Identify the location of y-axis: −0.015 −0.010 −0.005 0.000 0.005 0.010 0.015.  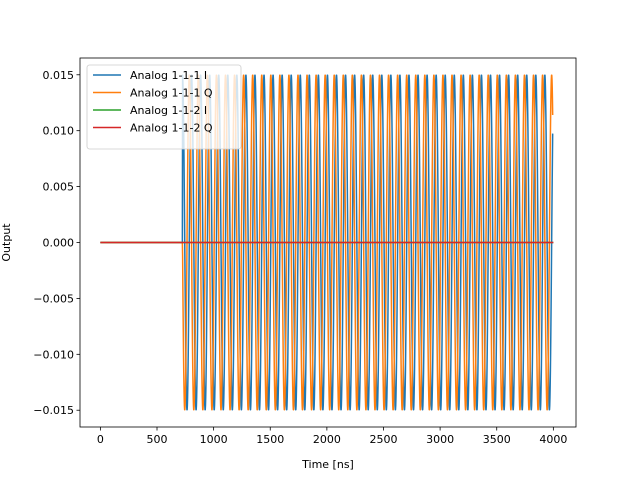
(56, 243).